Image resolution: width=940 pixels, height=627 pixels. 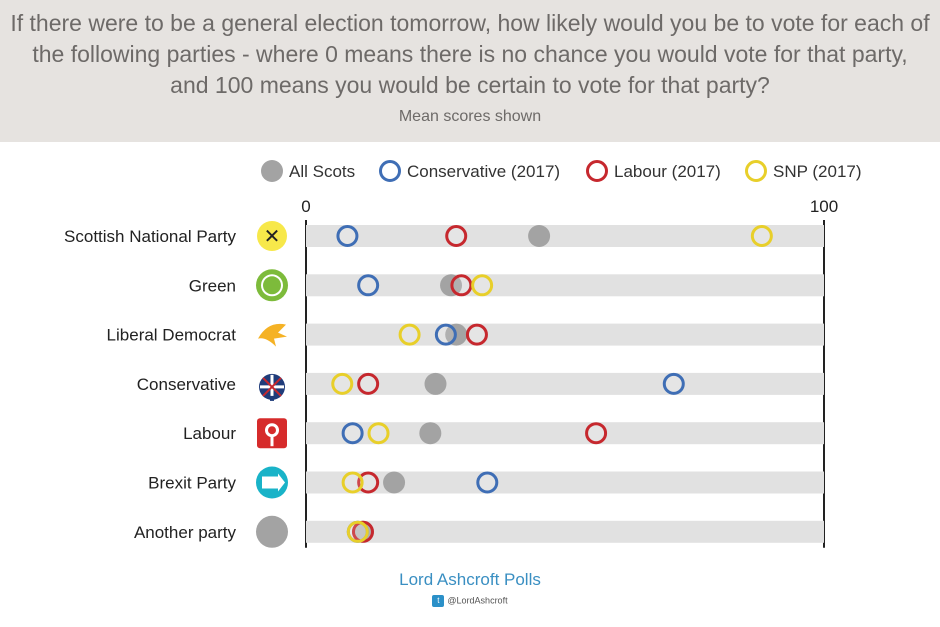 What do you see at coordinates (272, 285) in the screenshot?
I see `scottish-greens-logo-icon` at bounding box center [272, 285].